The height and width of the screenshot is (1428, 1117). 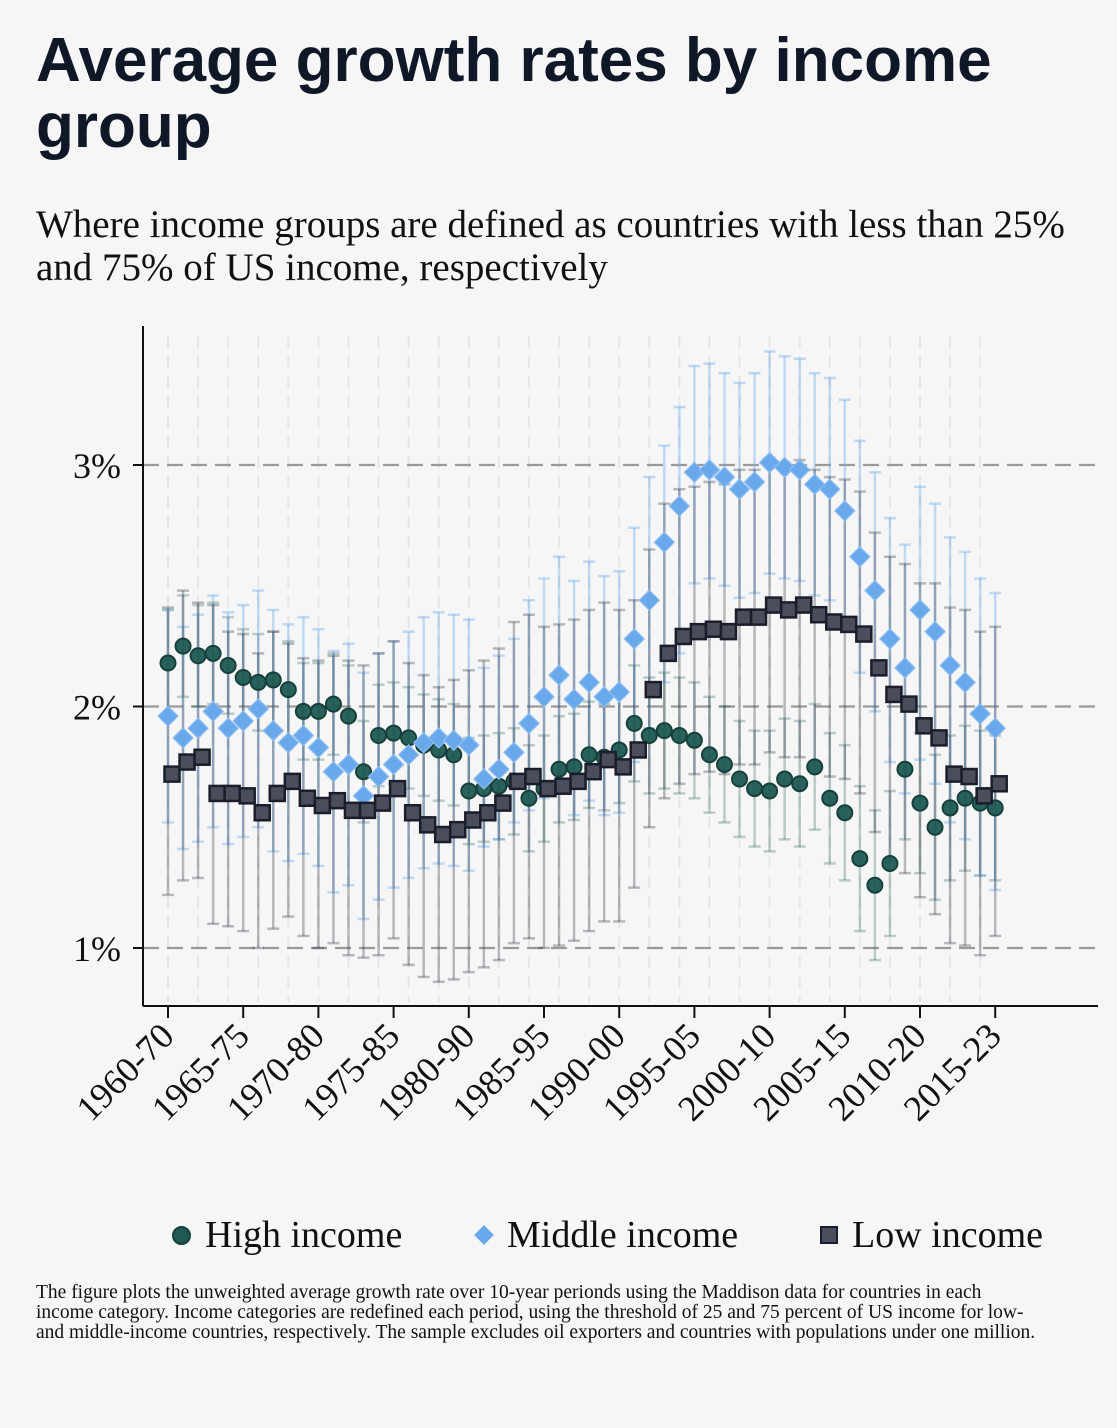 I want to click on legend-item-high: High income, so click(x=287, y=1235).